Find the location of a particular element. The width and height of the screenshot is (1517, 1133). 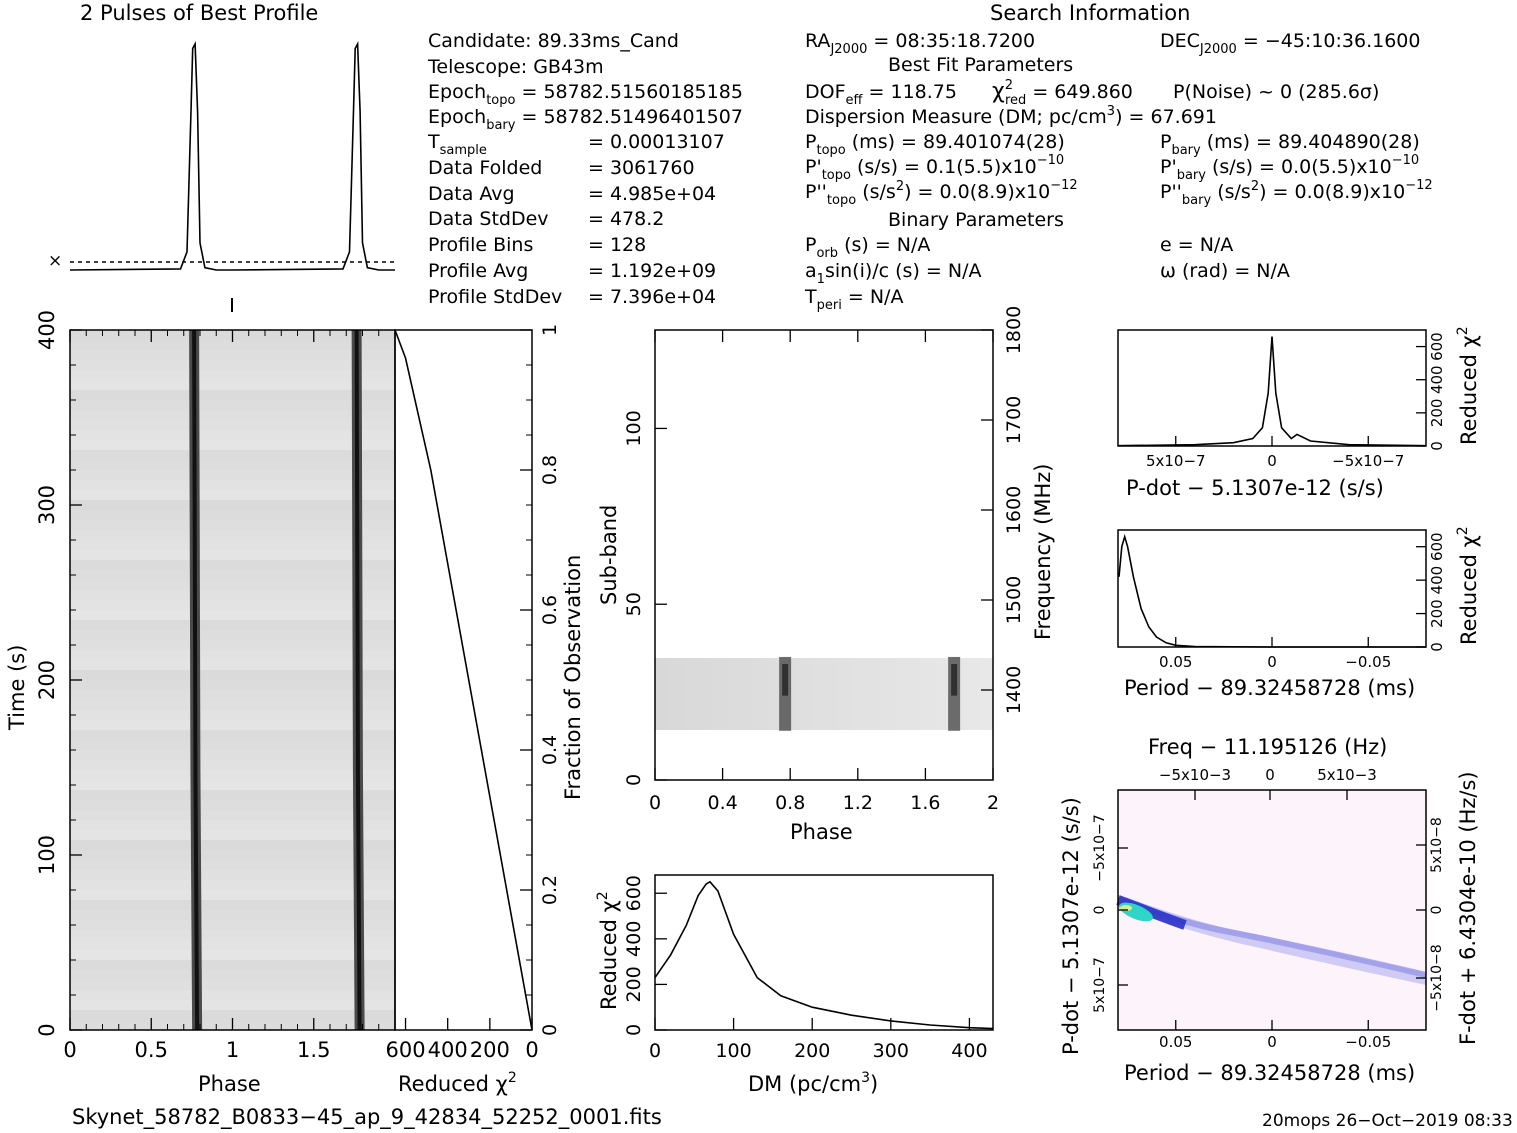

tp-ytick-label: 200 is located at coordinates (47, 680).